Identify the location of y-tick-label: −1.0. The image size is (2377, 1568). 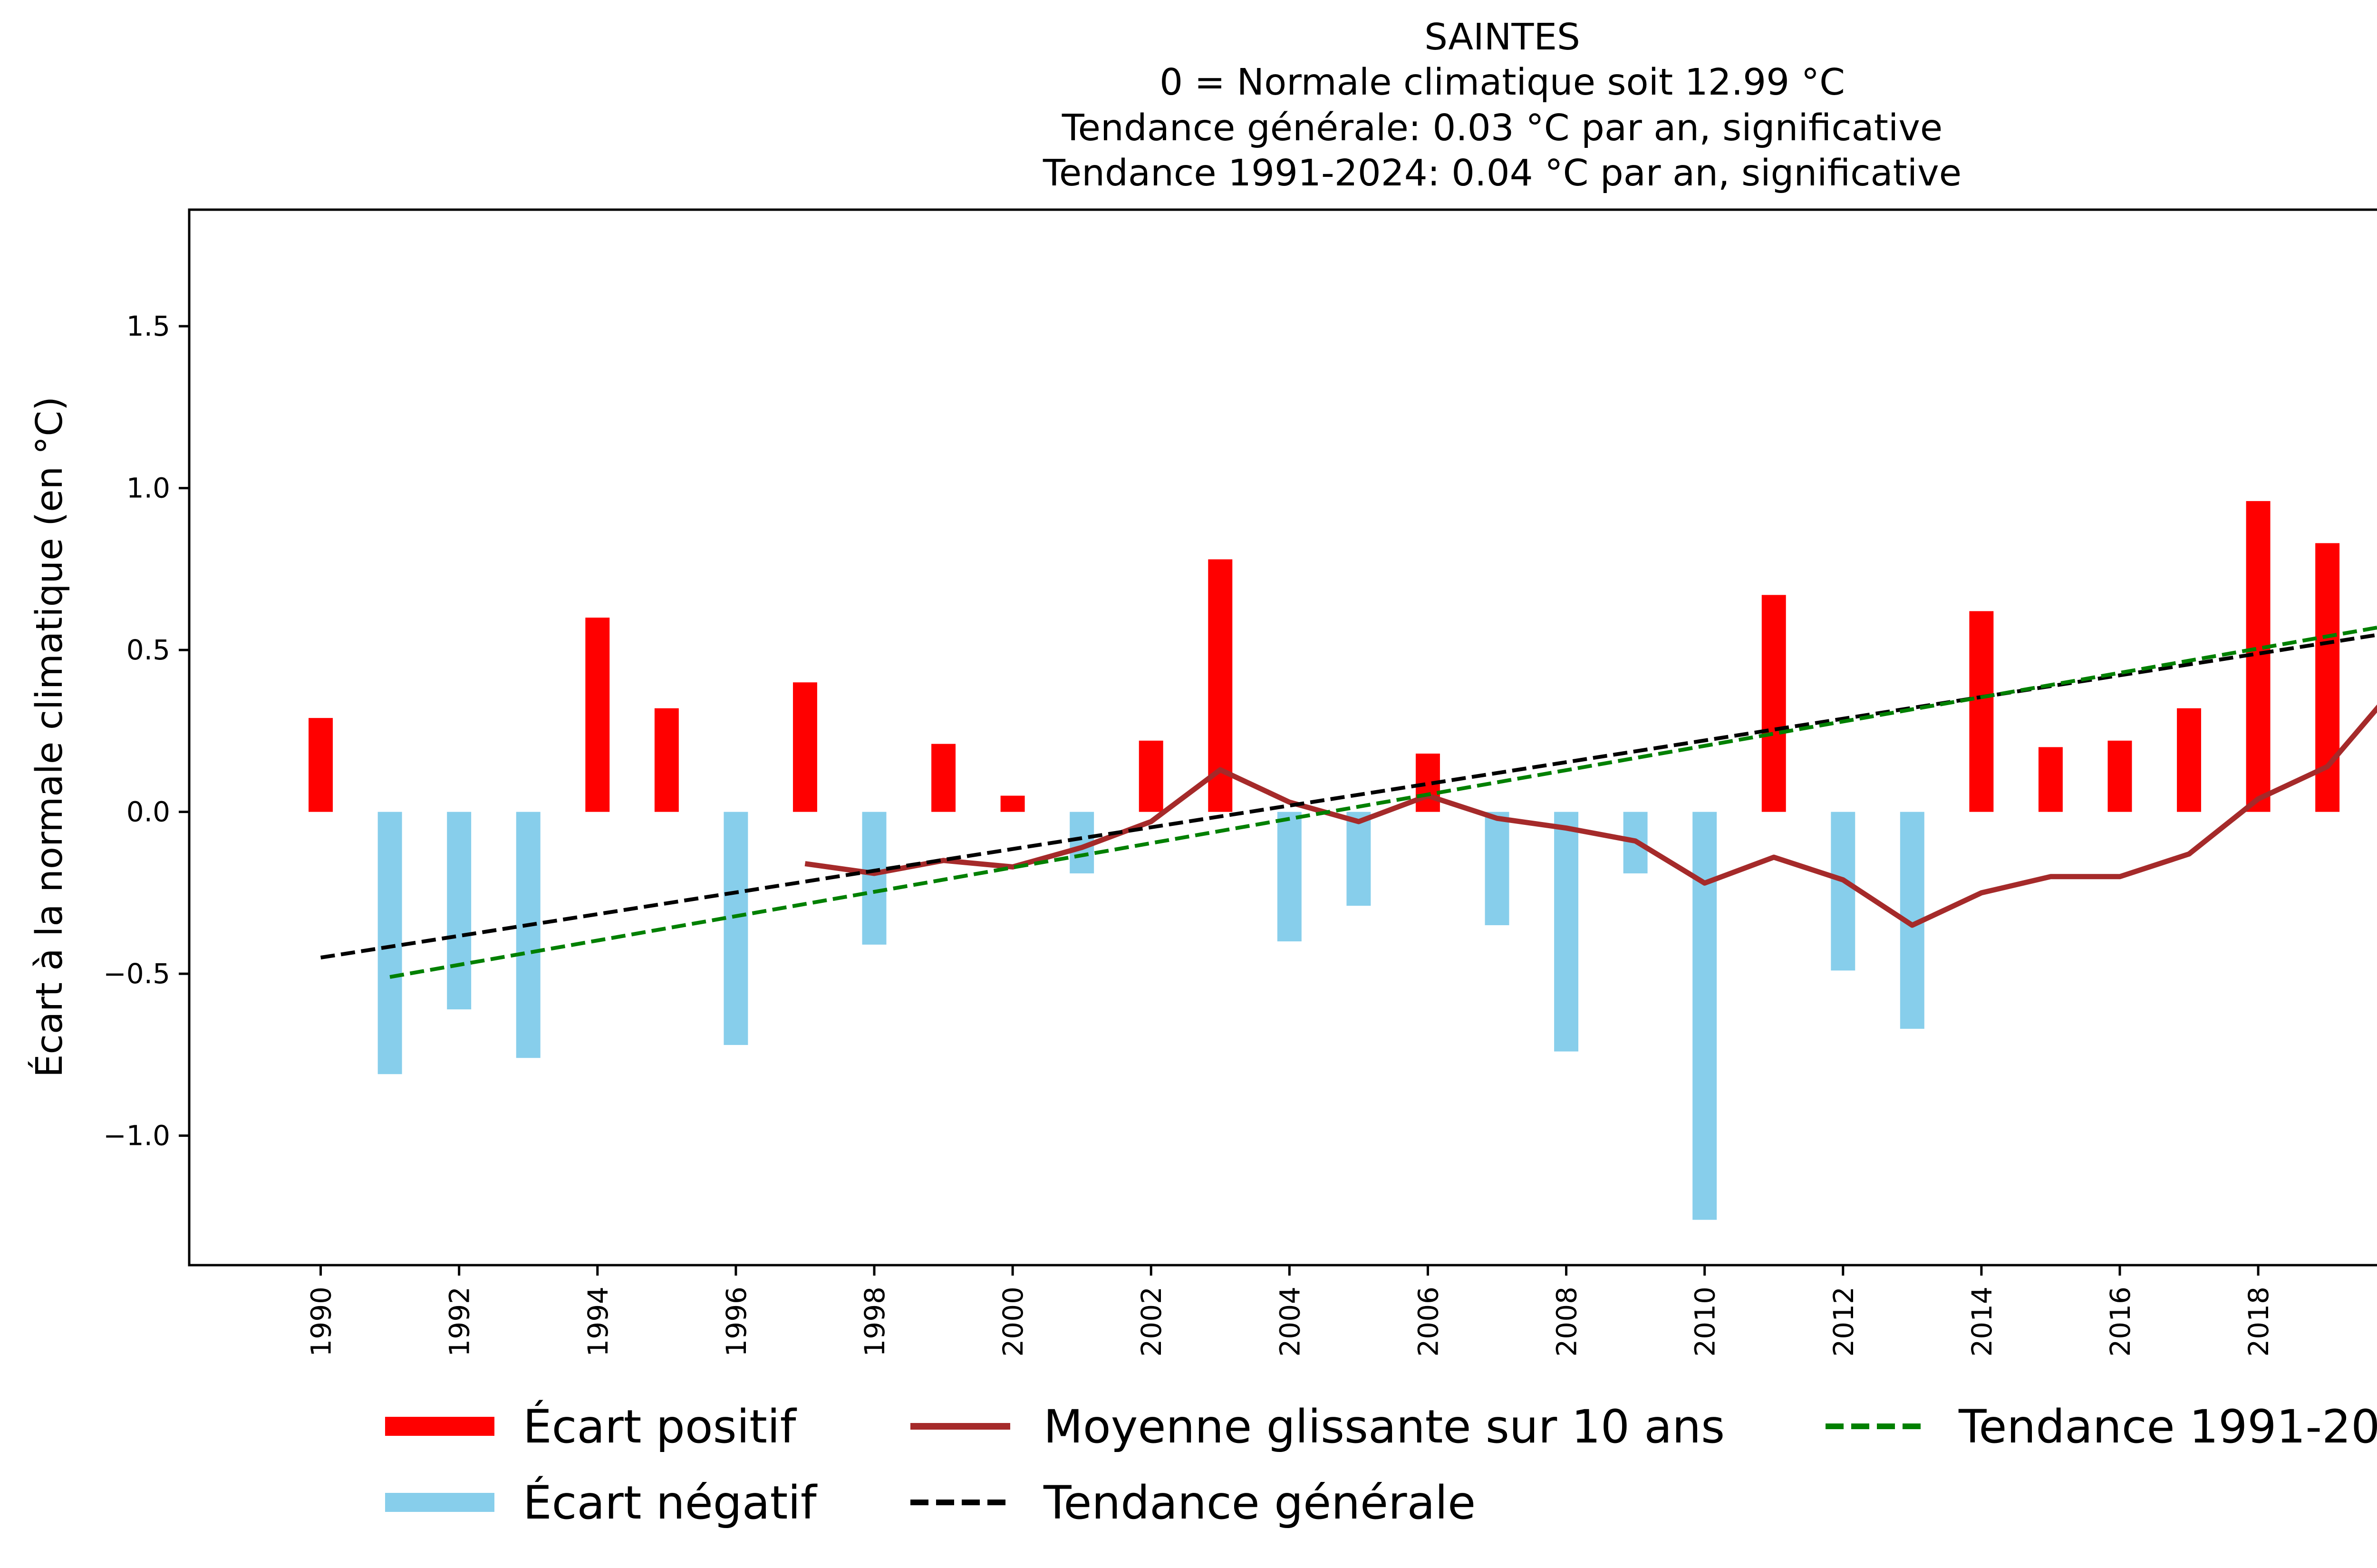
(136, 1136).